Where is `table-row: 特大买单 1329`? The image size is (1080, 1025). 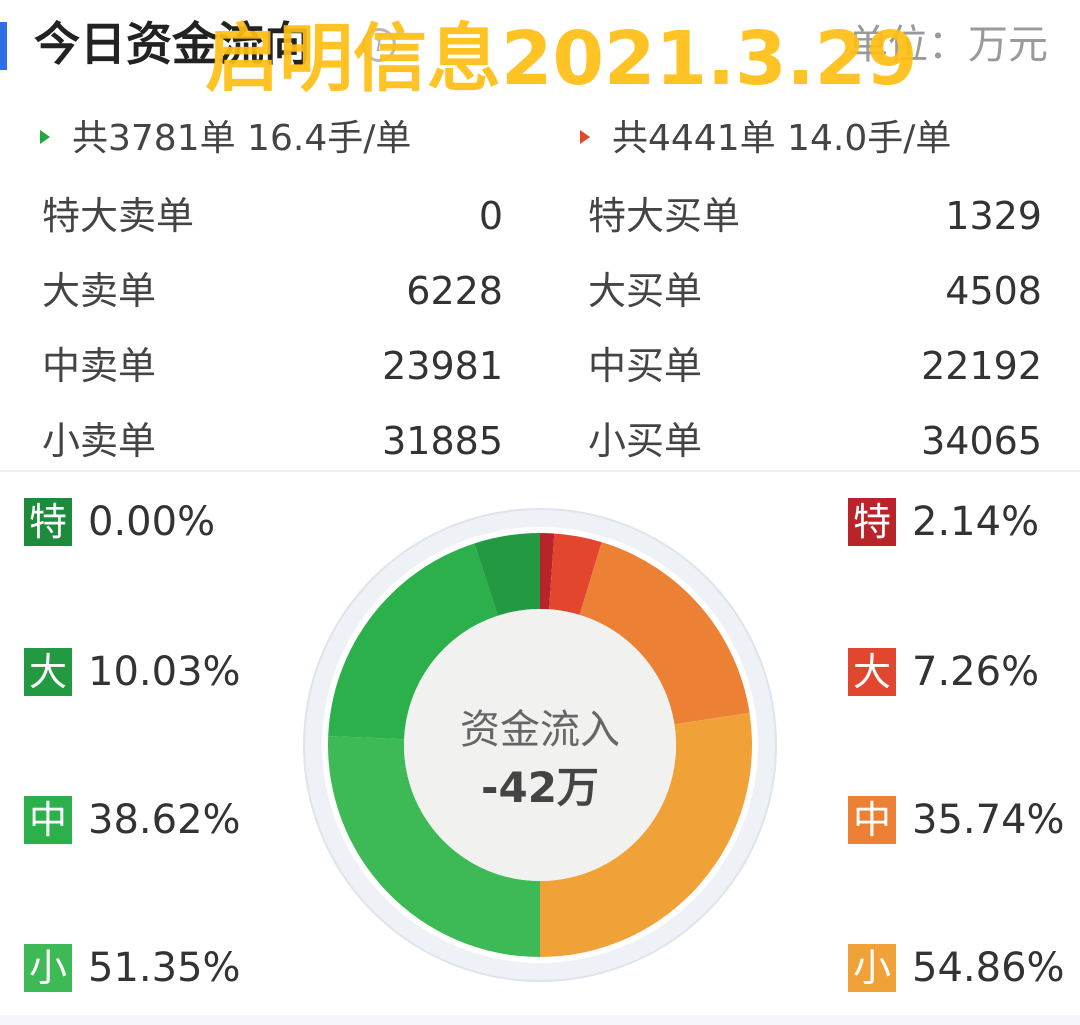
table-row: 特大买单 1329 is located at coordinates (815, 216).